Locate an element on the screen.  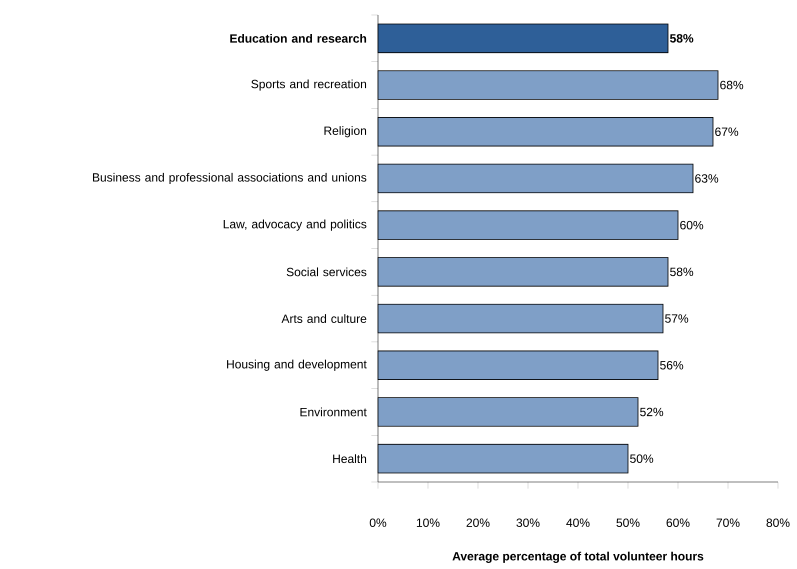
x-tick-label: 70% is located at coordinates (728, 522).